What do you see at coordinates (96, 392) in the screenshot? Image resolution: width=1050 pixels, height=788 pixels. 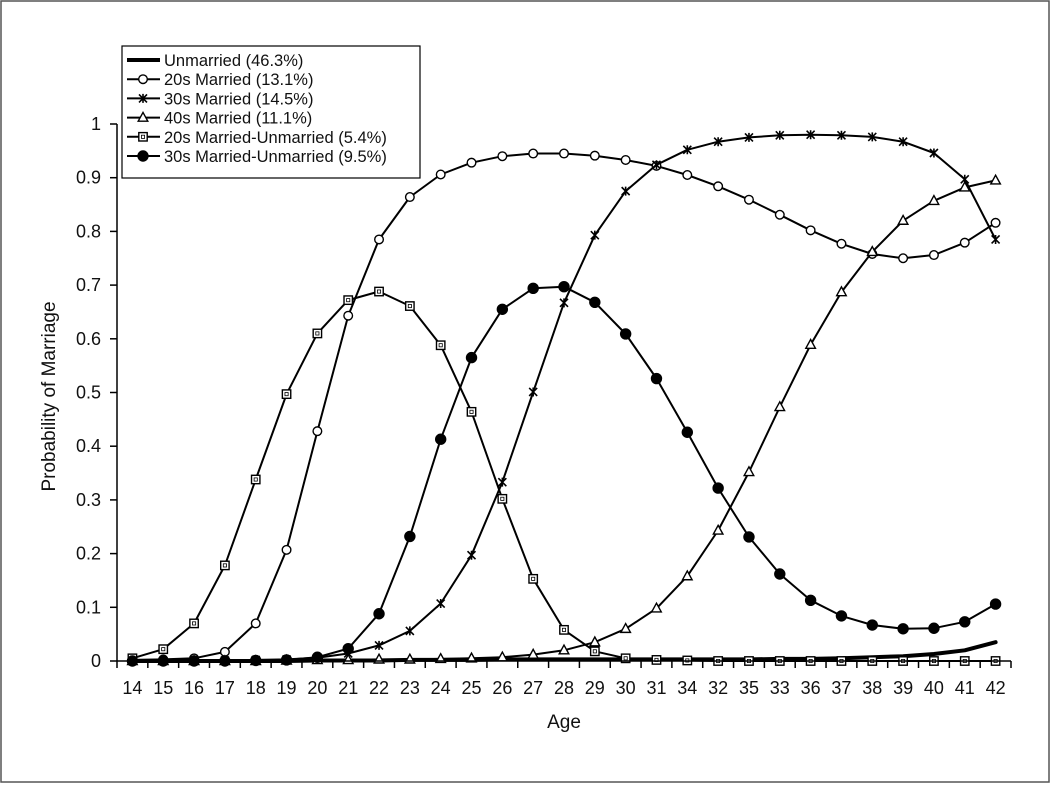 I see `y-ticks: 0 0.1 0.2 0.3 0.4 0.5 0.6 0.7 0.8 0.9 1` at bounding box center [96, 392].